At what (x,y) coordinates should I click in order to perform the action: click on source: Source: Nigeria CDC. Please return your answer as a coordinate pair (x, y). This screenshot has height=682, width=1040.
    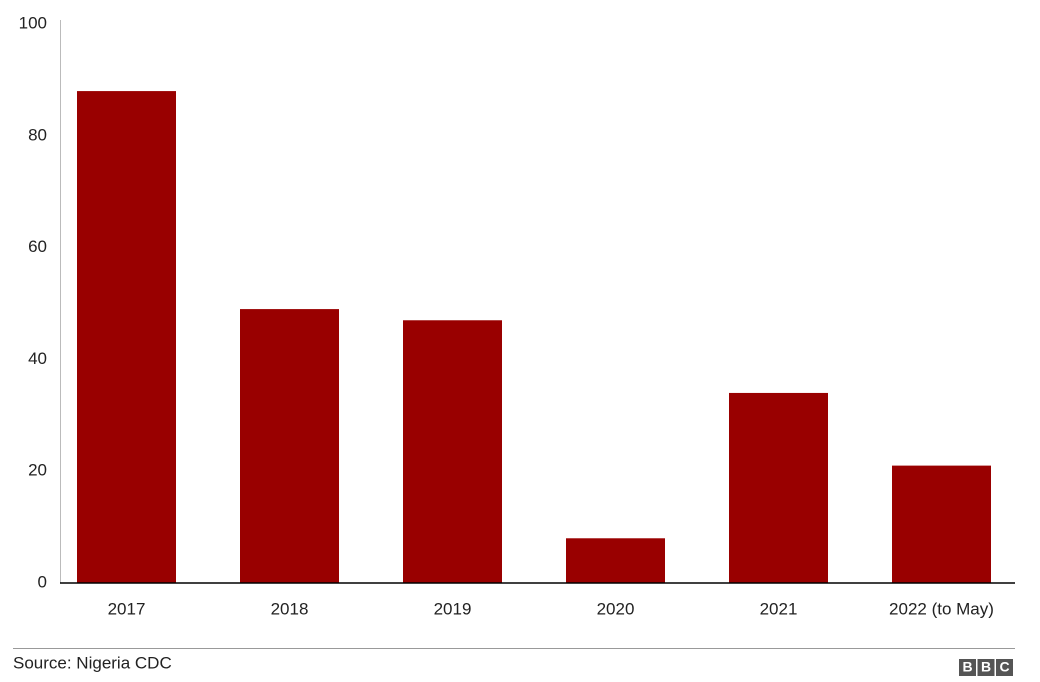
    Looking at the image, I should click on (92, 662).